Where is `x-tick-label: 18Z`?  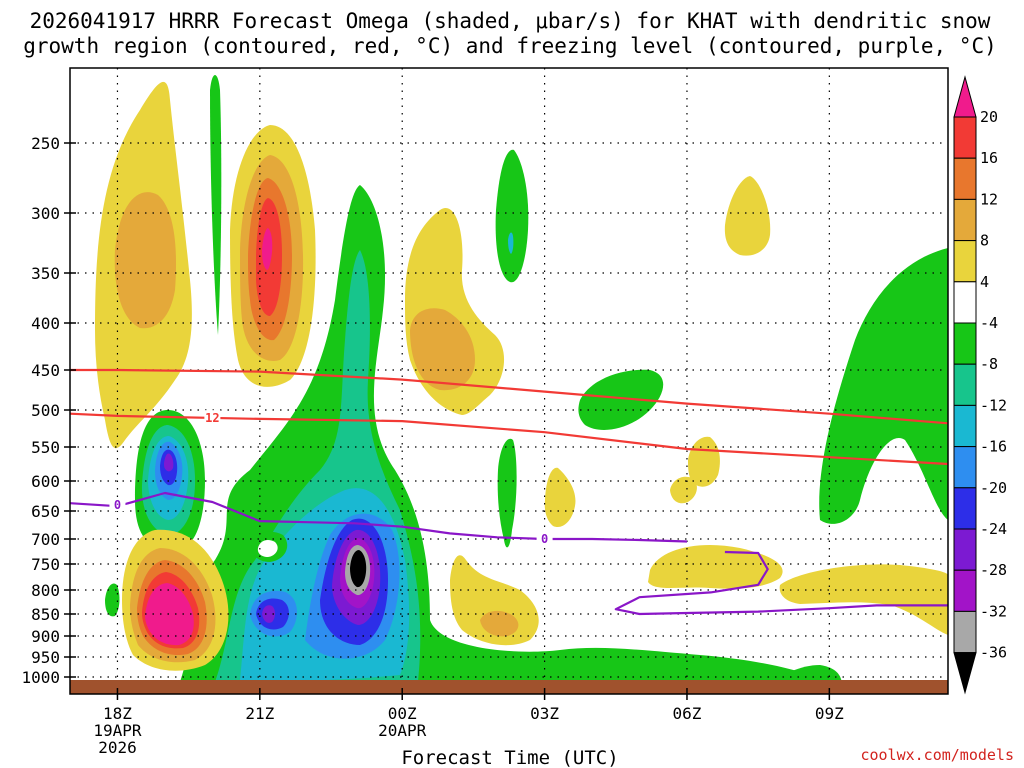 x-tick-label: 18Z is located at coordinates (117, 713).